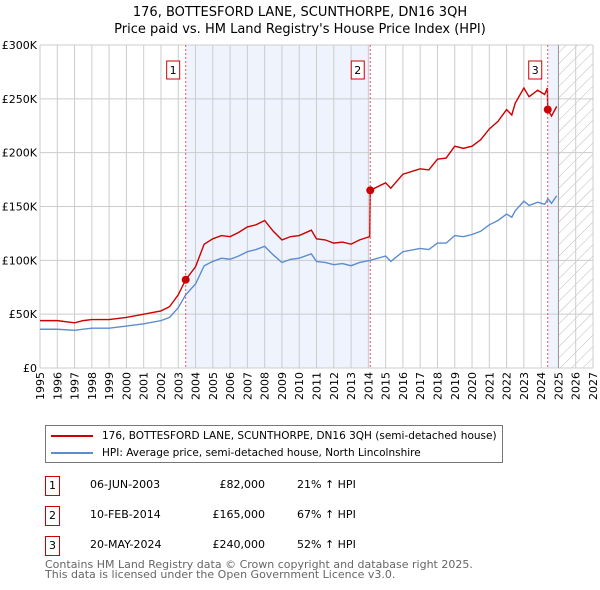  What do you see at coordinates (576, 386) in the screenshot?
I see `x-tick-label: 2026` at bounding box center [576, 386].